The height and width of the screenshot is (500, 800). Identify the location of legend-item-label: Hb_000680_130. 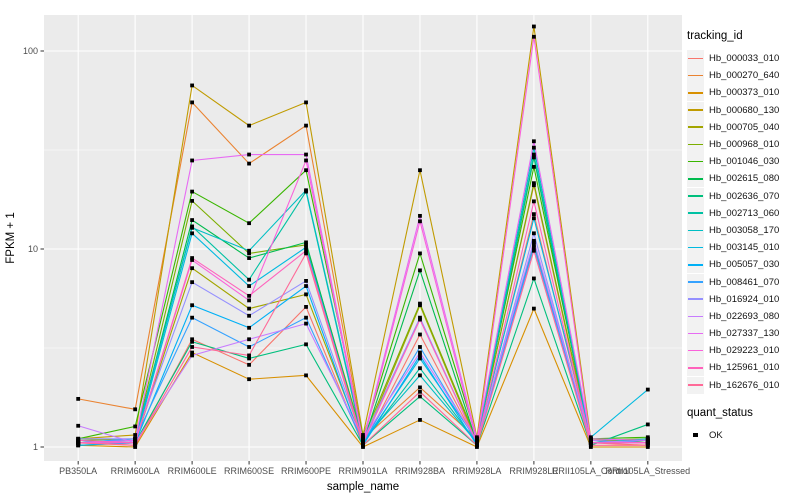
(744, 110).